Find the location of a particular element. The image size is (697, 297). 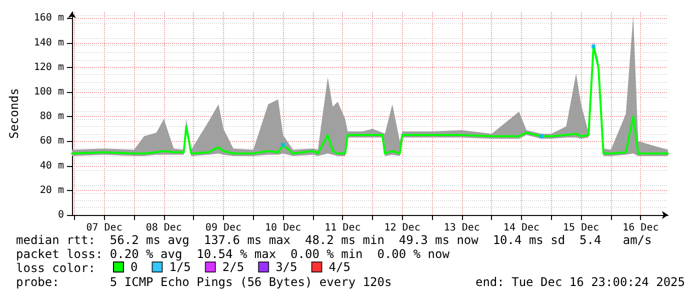

y-tick-label: 60 m is located at coordinates (52, 141).